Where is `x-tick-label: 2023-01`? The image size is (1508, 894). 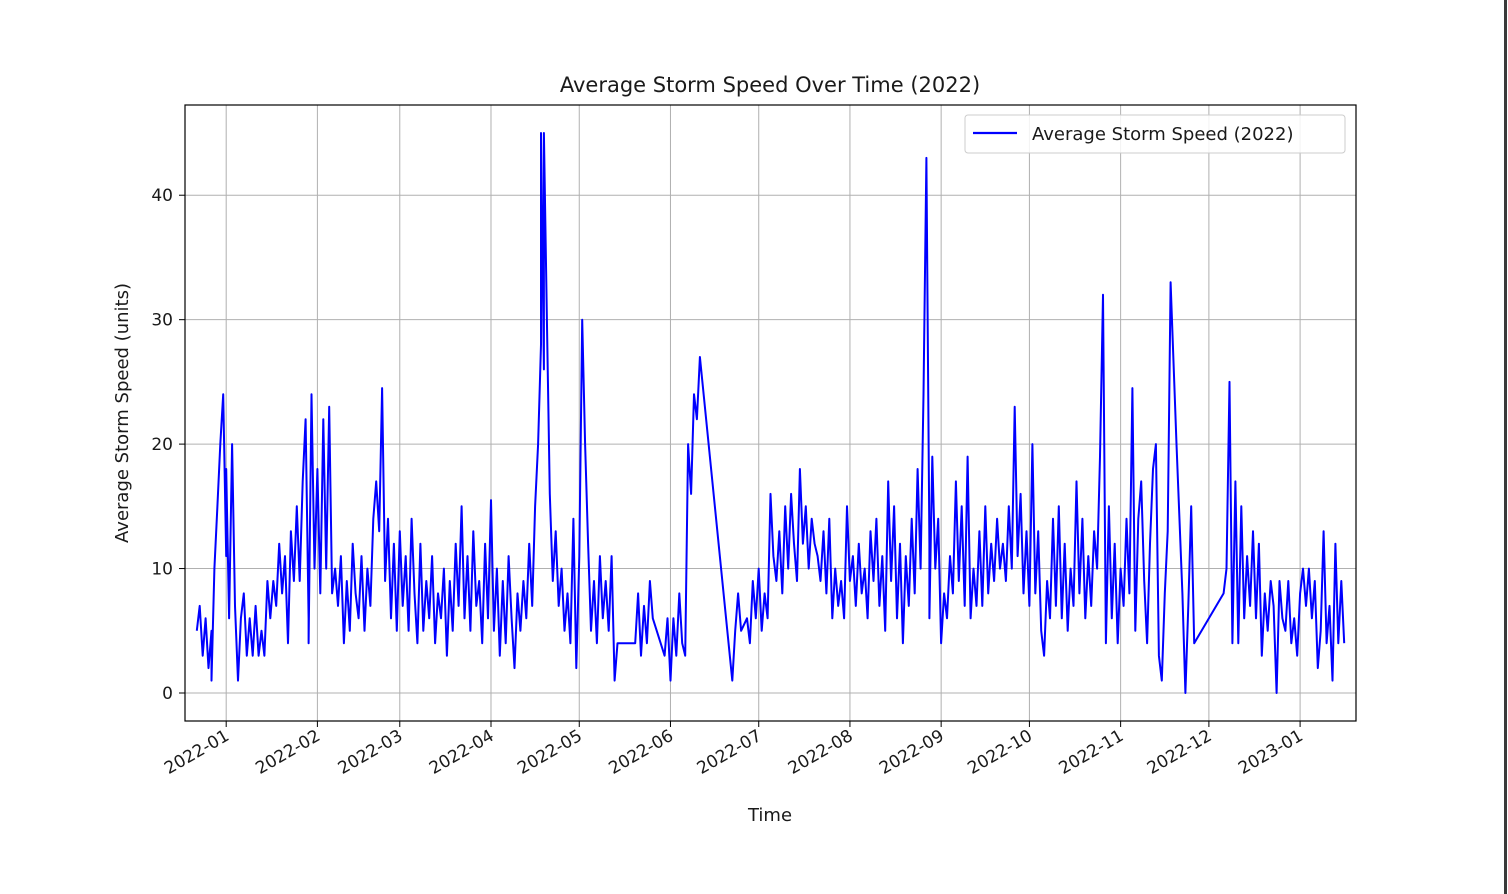
x-tick-label: 2023-01 is located at coordinates (1271, 752).